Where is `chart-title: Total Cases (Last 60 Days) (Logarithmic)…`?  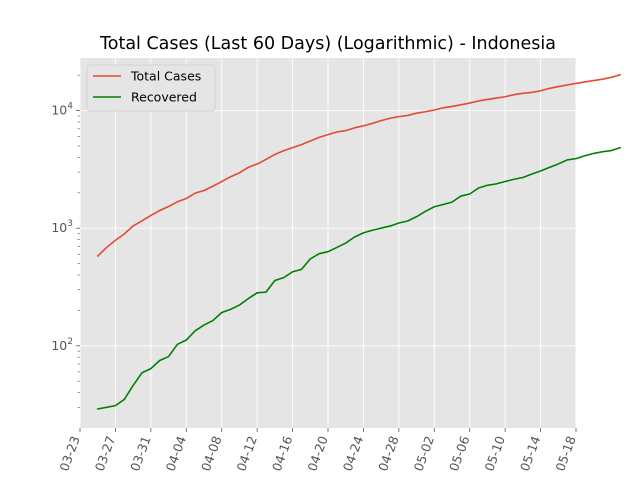
chart-title: Total Cases (Last 60 Days) (Logarithmic)… is located at coordinates (327, 44).